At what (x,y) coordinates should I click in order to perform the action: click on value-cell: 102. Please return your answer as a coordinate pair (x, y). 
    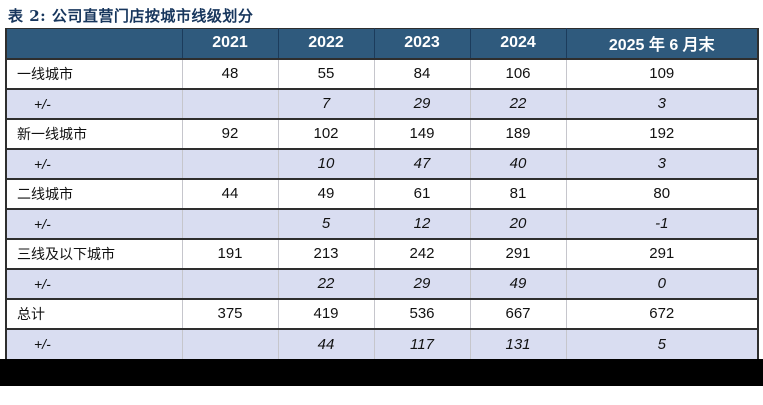
    Looking at the image, I should click on (325, 133).